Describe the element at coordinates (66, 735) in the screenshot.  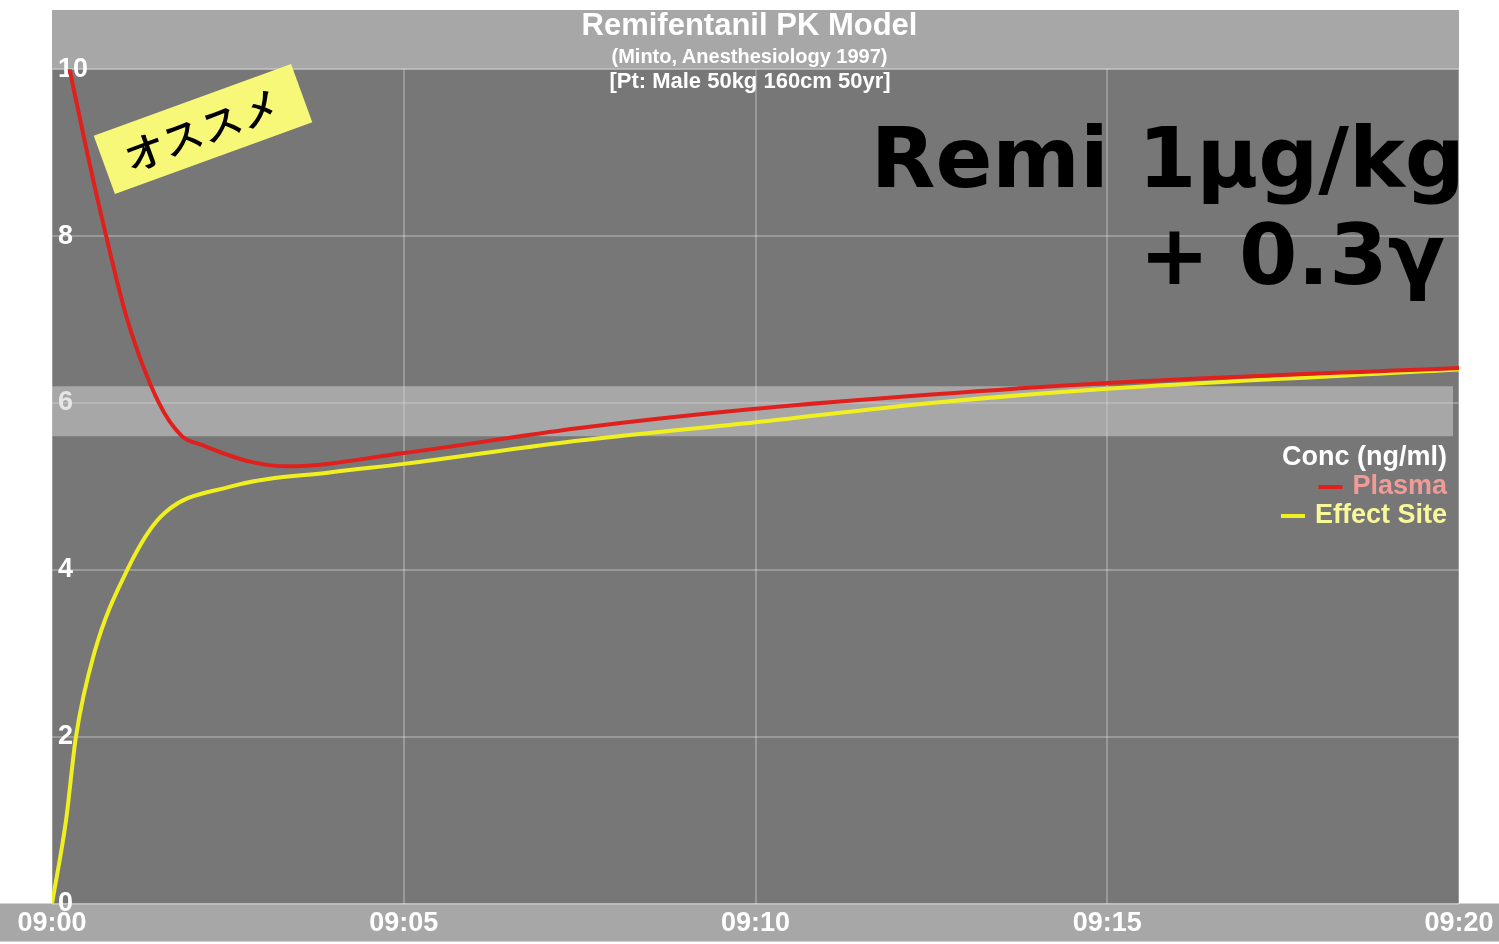
I see `y-tick-label: 2` at that location.